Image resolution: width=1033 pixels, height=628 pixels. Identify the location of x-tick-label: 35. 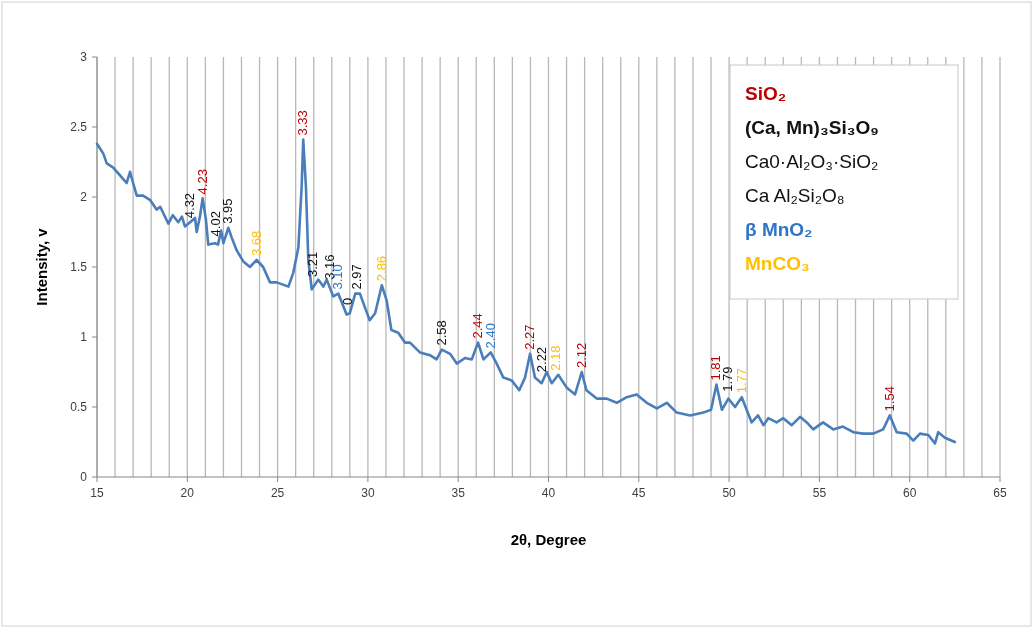
(458, 493).